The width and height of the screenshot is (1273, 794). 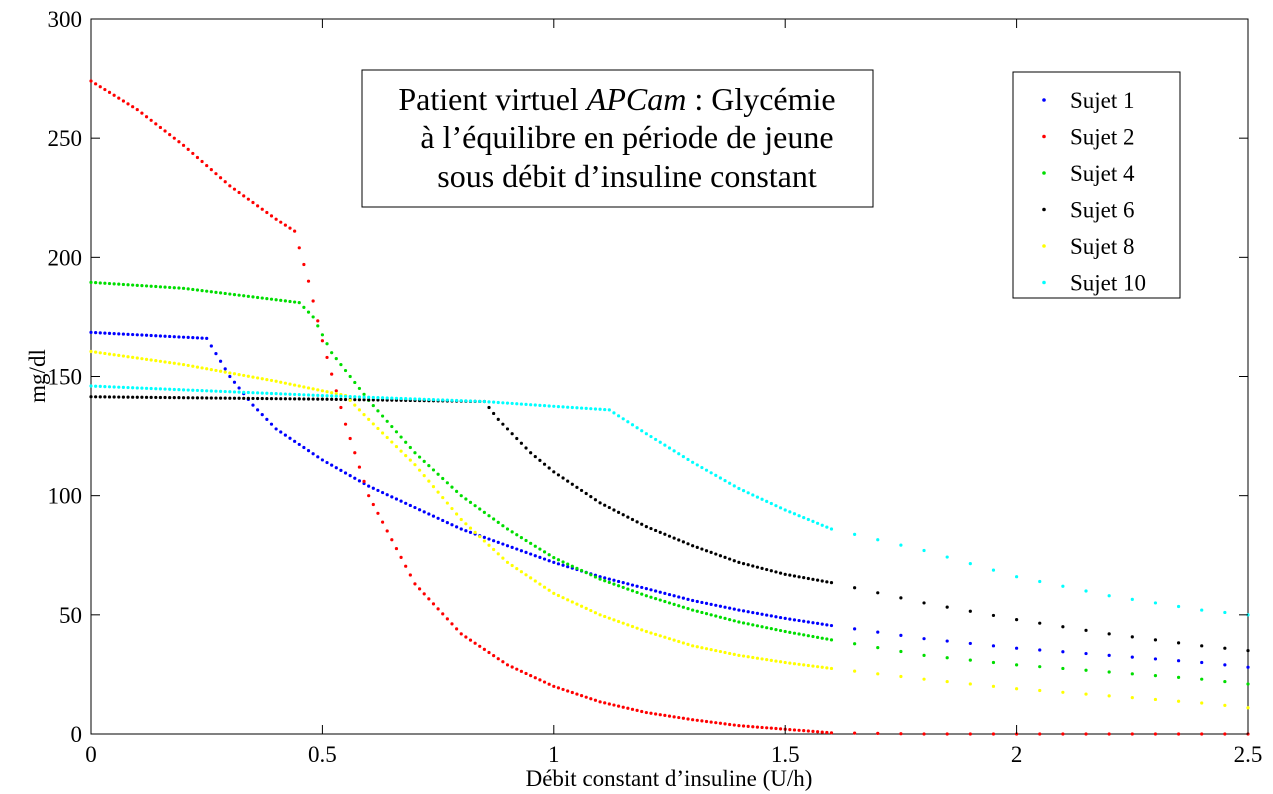 What do you see at coordinates (1044, 136) in the screenshot?
I see `legend-marker` at bounding box center [1044, 136].